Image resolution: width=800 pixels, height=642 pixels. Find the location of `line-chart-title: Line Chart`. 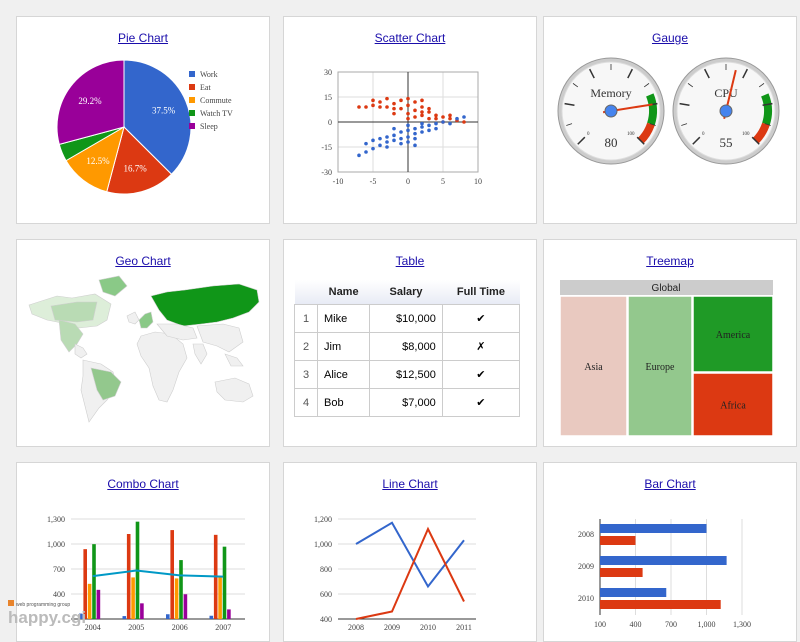

line-chart-title: Line Chart is located at coordinates (410, 484).